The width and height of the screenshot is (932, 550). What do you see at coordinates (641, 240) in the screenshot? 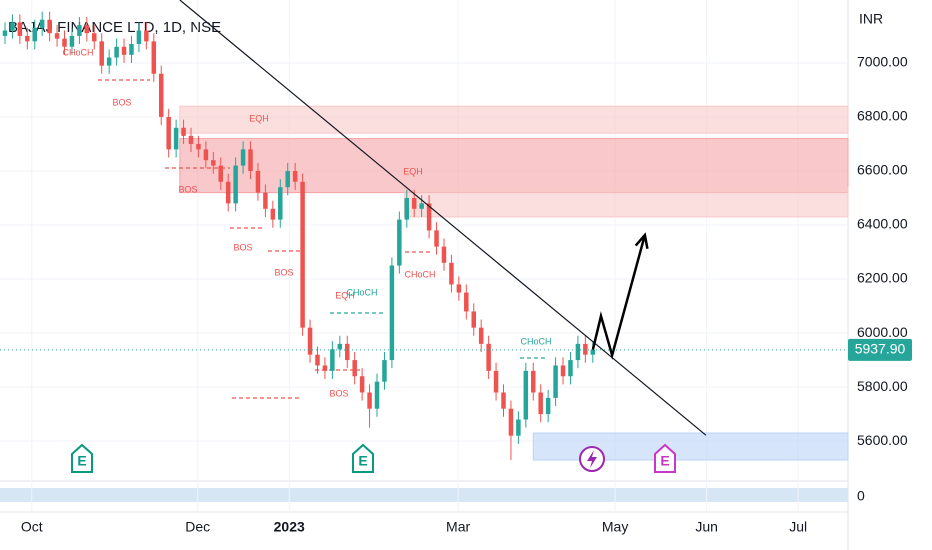
I see `projection-arrowhead` at bounding box center [641, 240].